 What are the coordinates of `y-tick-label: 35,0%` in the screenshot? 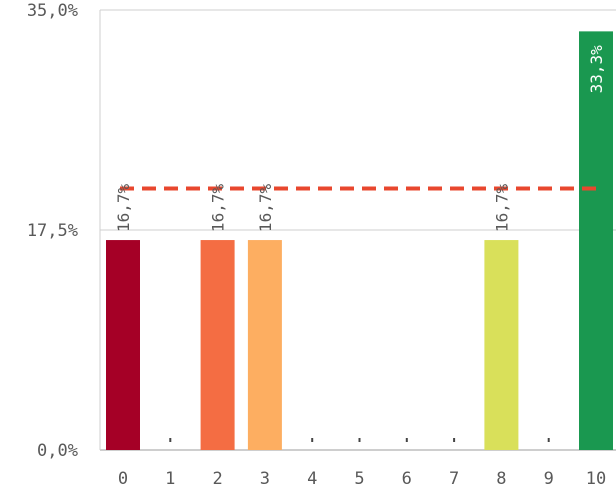 It's located at (52, 11).